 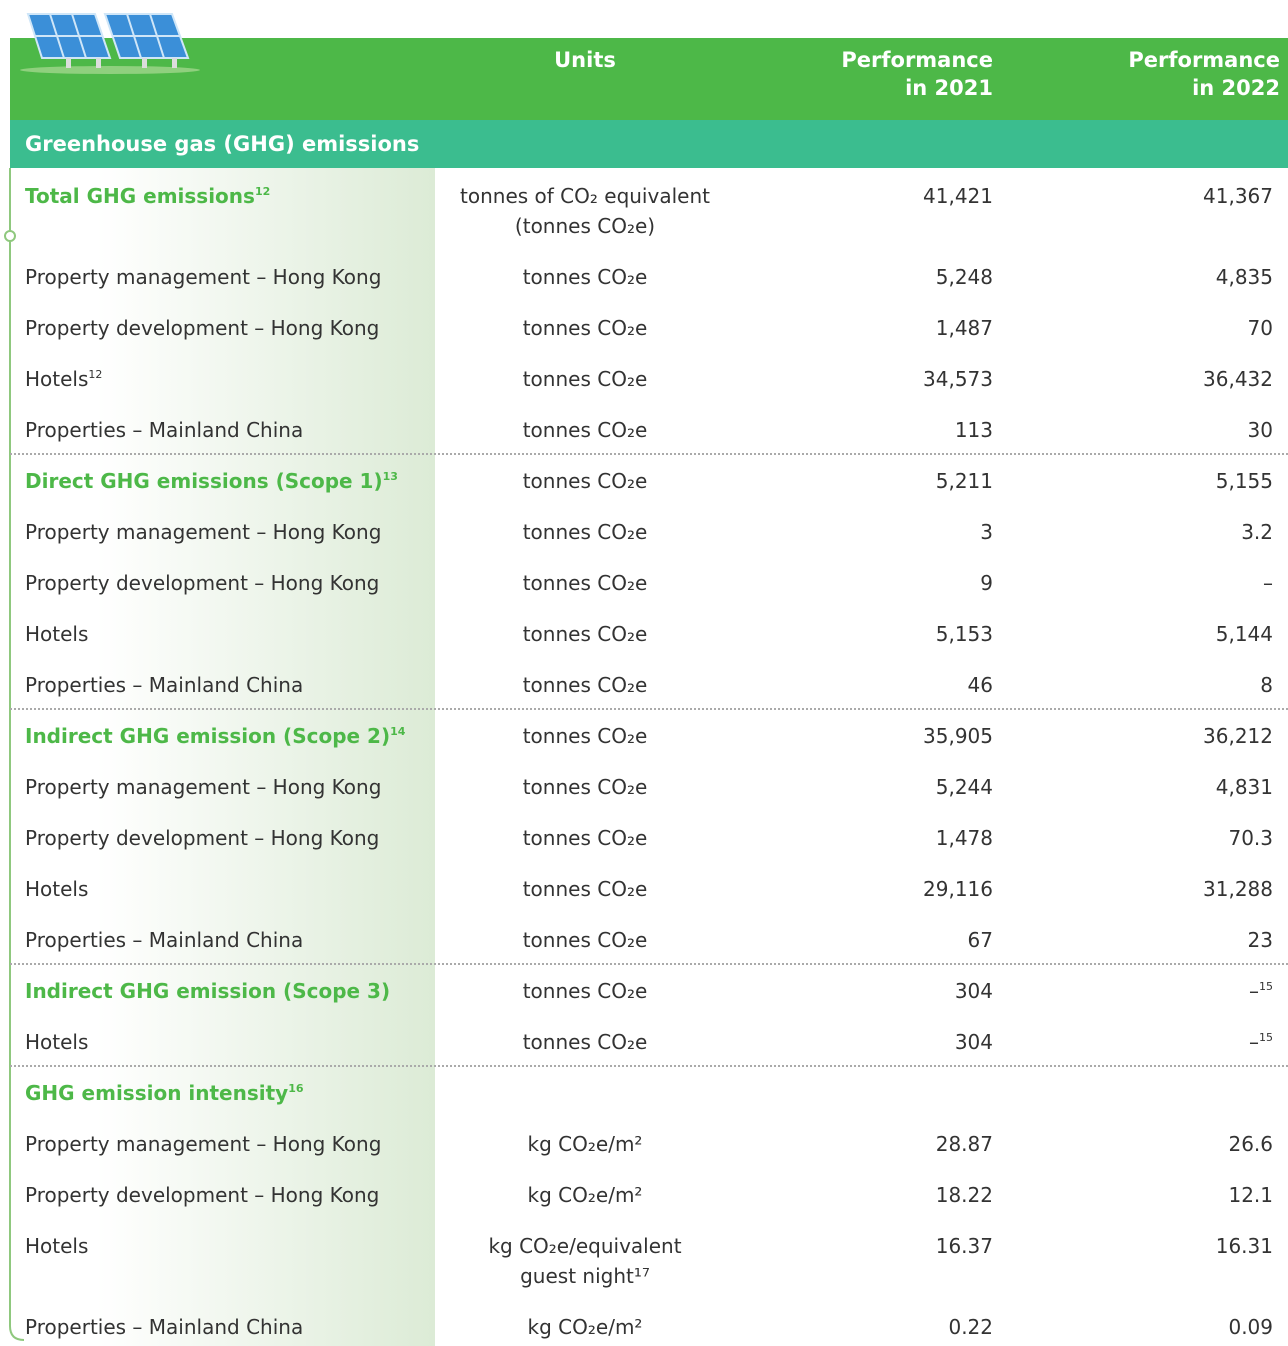 I want to click on value-2021: 5,211, so click(x=964, y=481).